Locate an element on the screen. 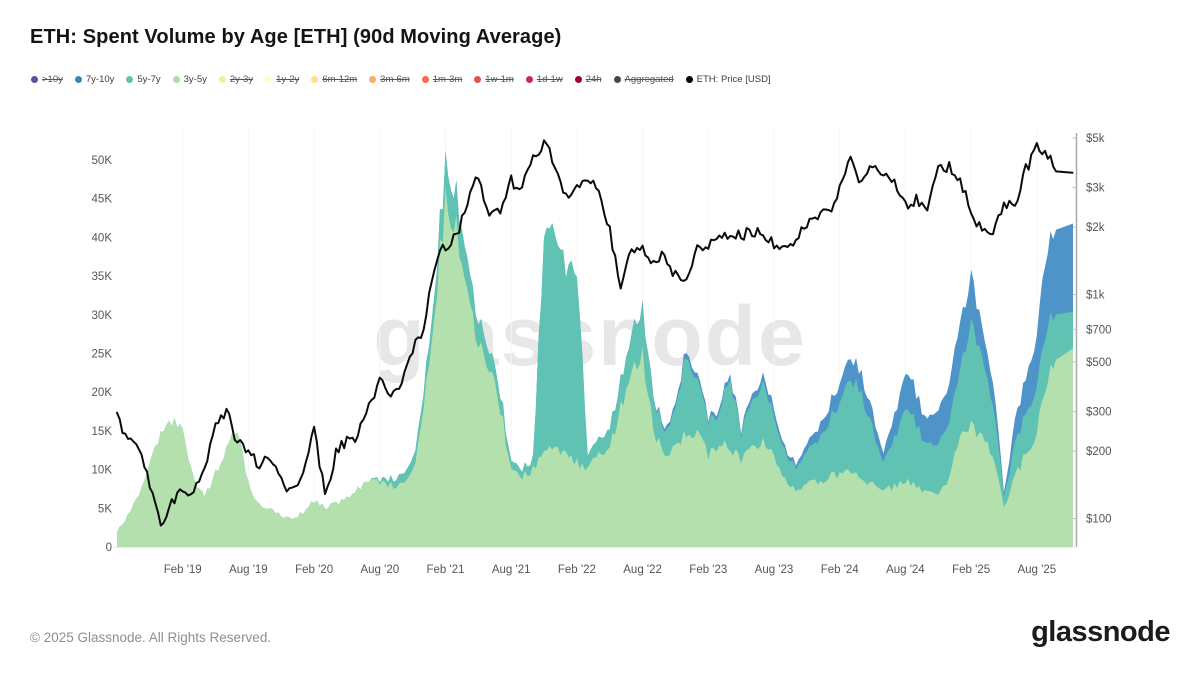  legend-item-label: 2y-3y is located at coordinates (241, 79).